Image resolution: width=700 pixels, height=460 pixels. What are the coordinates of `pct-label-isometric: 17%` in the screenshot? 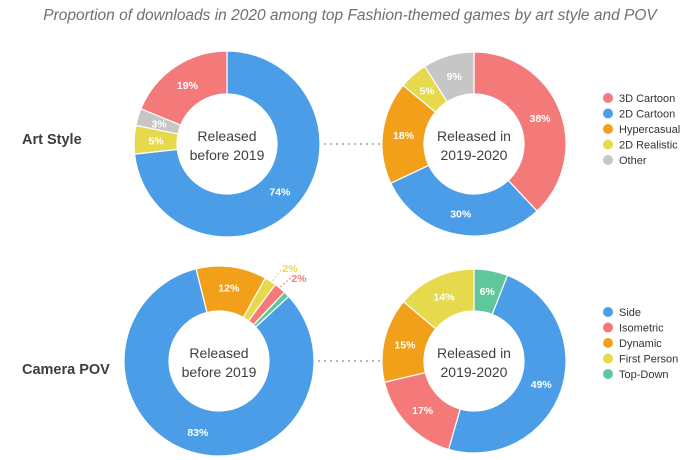 It's located at (423, 411).